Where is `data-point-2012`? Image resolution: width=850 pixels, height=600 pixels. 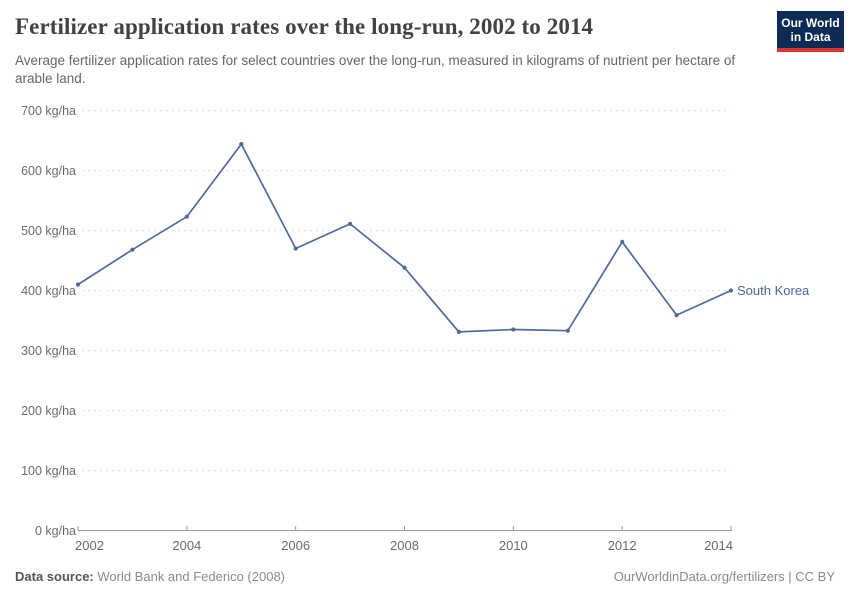 data-point-2012 is located at coordinates (622, 241).